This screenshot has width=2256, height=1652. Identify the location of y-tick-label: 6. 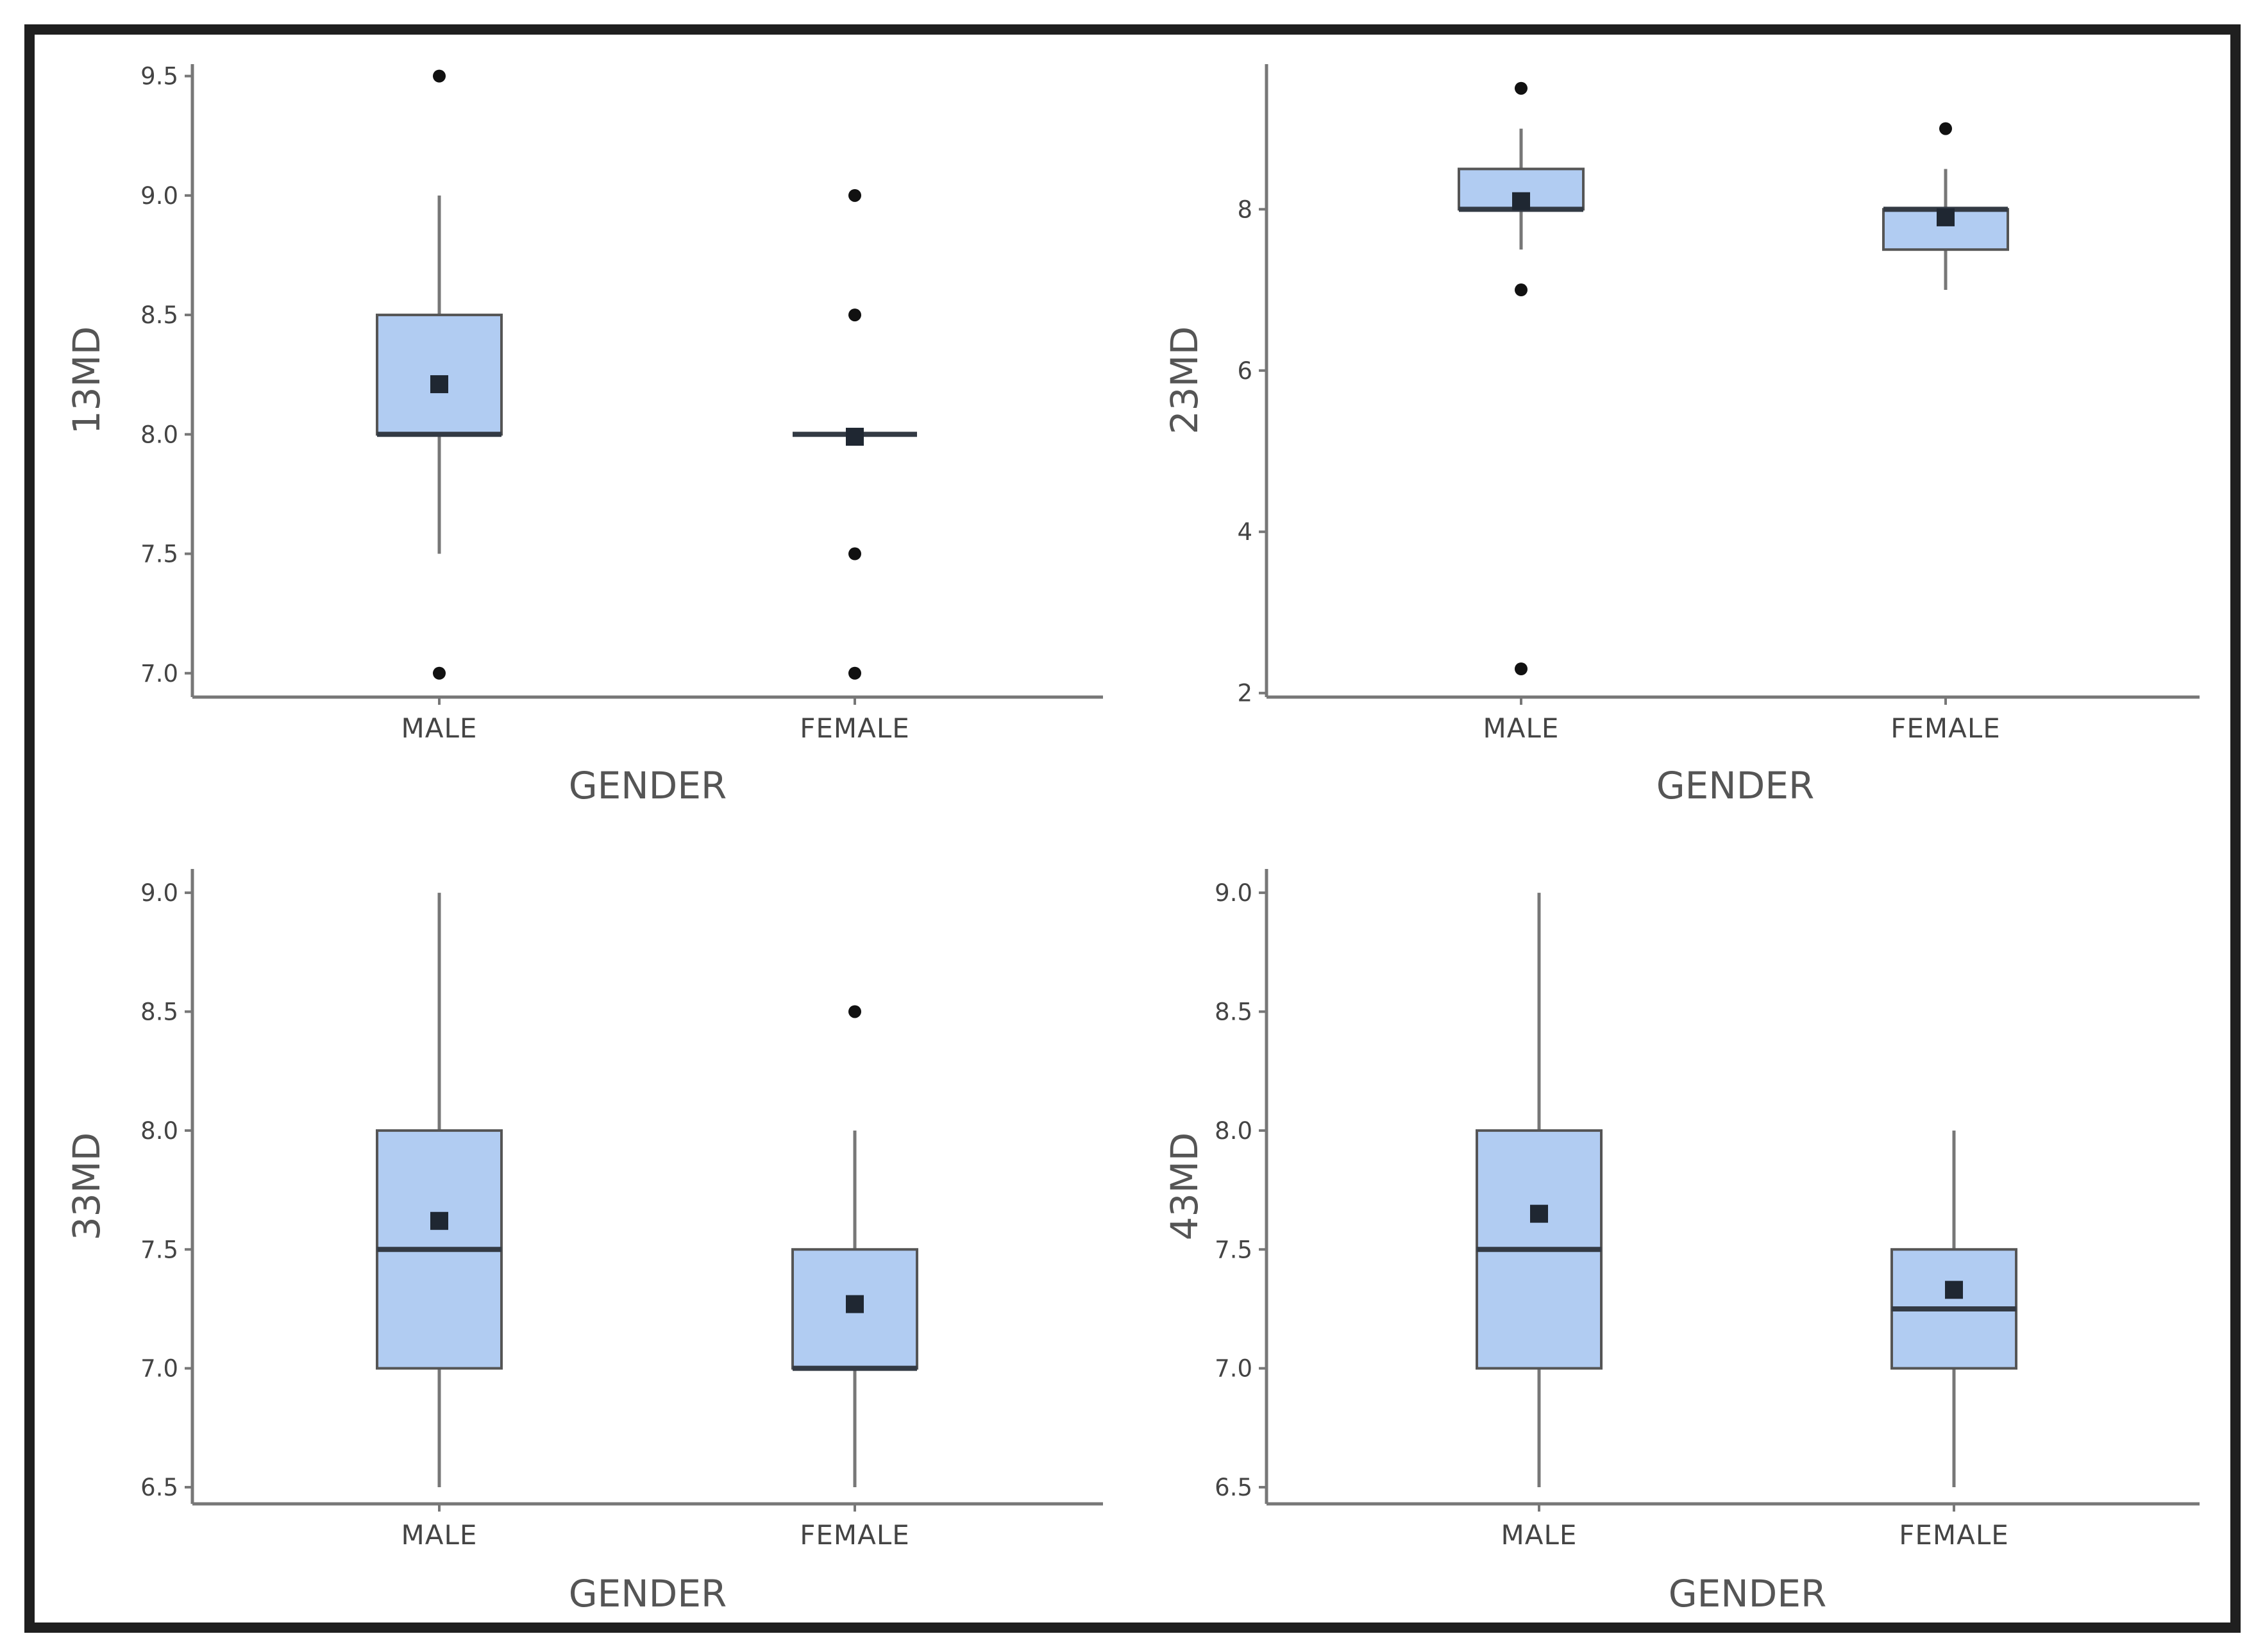
(1244, 371).